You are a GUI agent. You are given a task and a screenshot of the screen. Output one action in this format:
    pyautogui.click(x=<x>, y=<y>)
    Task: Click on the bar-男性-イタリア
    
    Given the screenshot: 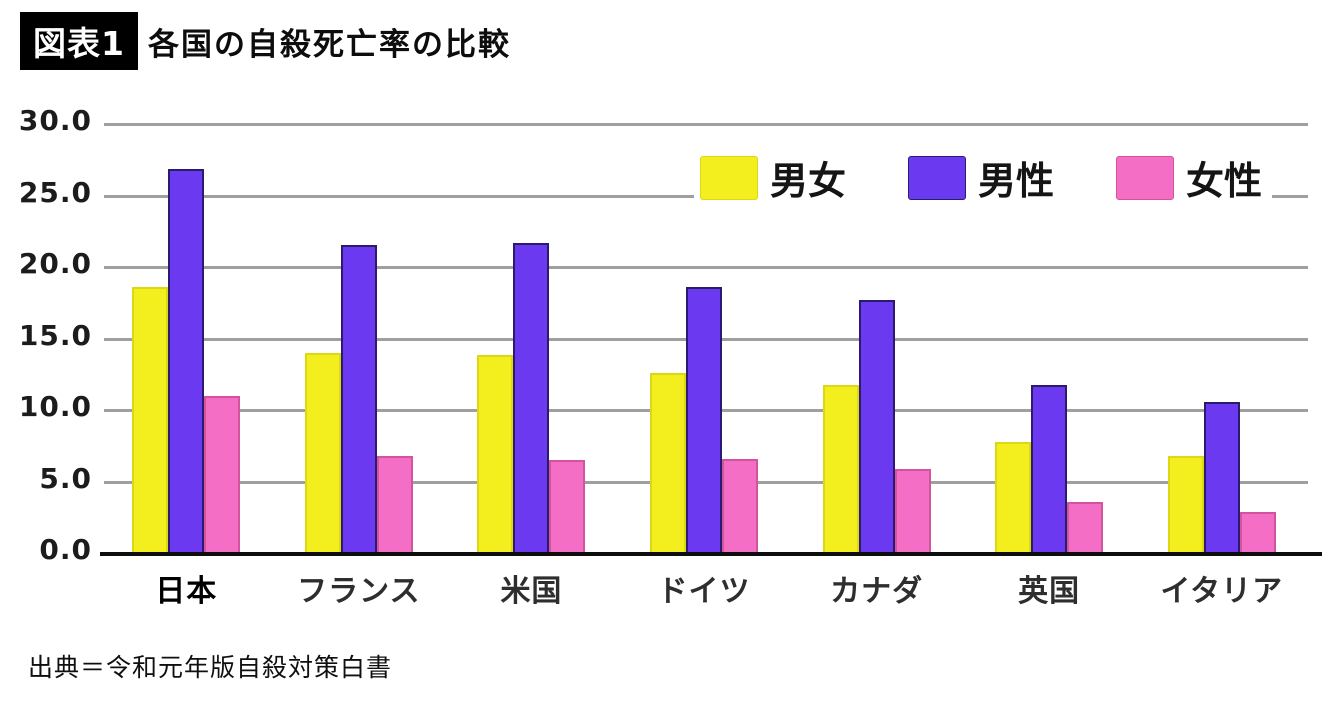 What is the action you would take?
    pyautogui.click(x=1221, y=476)
    